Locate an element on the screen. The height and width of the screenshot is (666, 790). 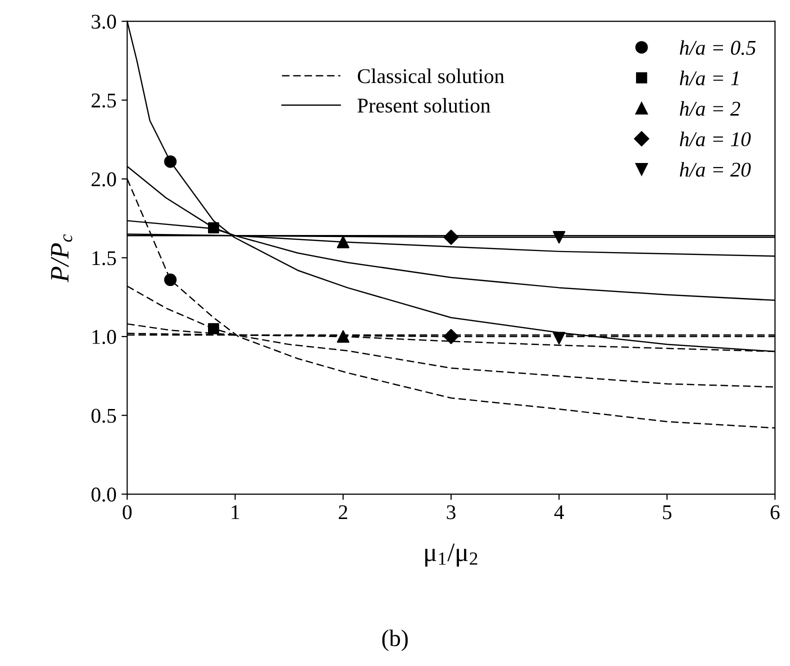
y-axis-title: P/P$_{c}$ is located at coordinates (61, 258).